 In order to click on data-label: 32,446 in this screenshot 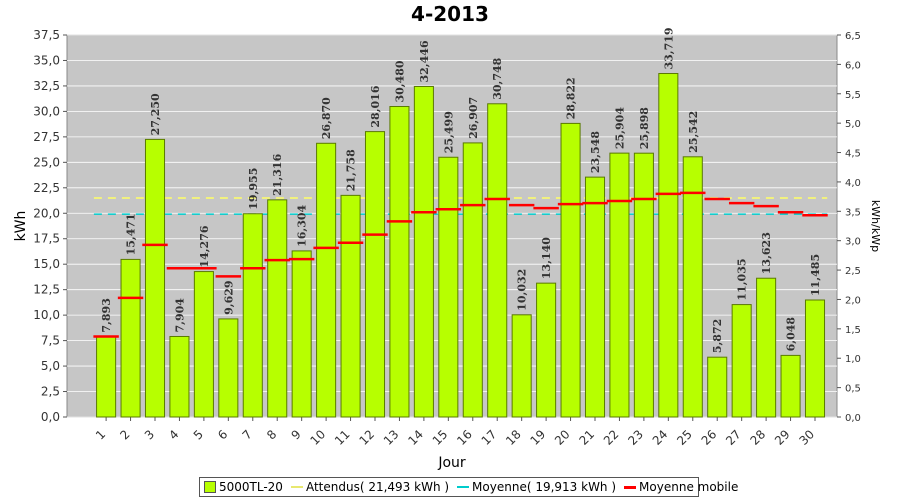, I will do `click(424, 61)`.